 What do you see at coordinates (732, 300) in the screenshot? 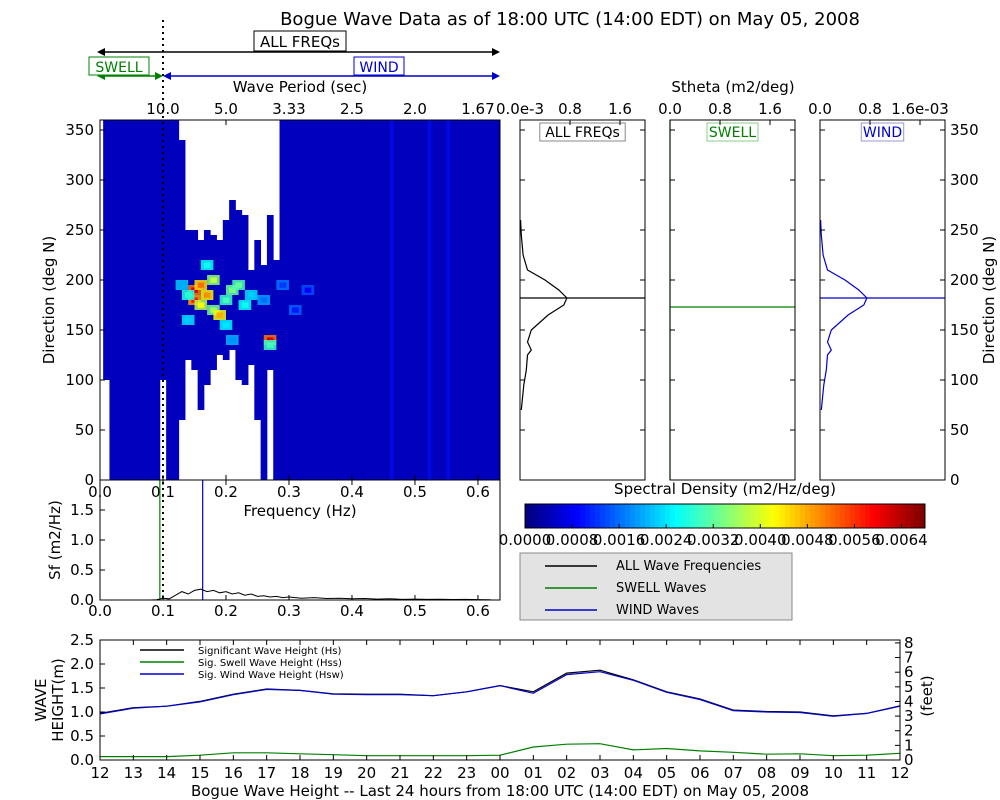
I see `stheta-frame` at bounding box center [732, 300].